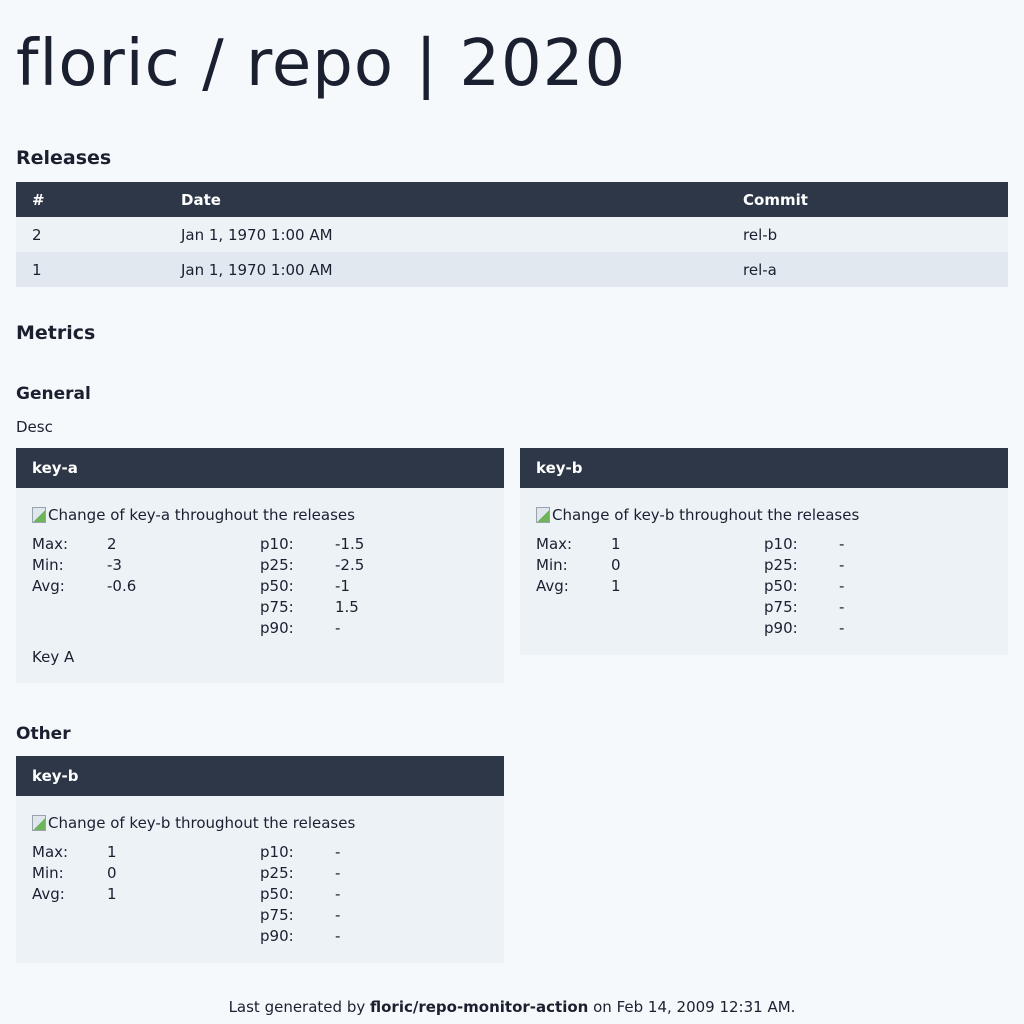 This screenshot has height=1024, width=1024. I want to click on metric-card-title: key-a, so click(260, 468).